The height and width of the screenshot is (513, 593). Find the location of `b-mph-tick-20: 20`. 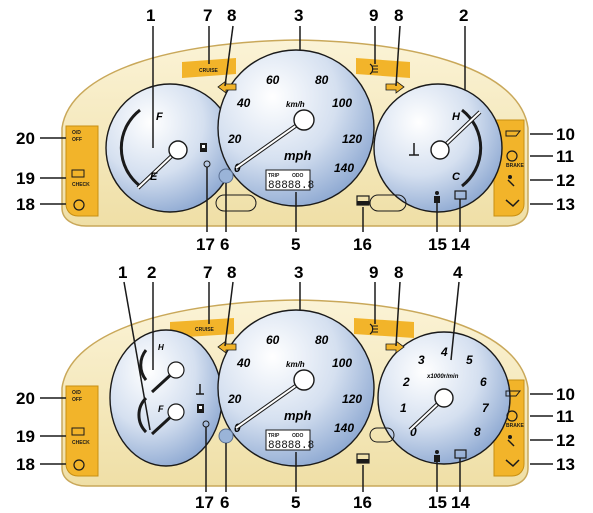

b-mph-tick-20: 20 is located at coordinates (234, 399).